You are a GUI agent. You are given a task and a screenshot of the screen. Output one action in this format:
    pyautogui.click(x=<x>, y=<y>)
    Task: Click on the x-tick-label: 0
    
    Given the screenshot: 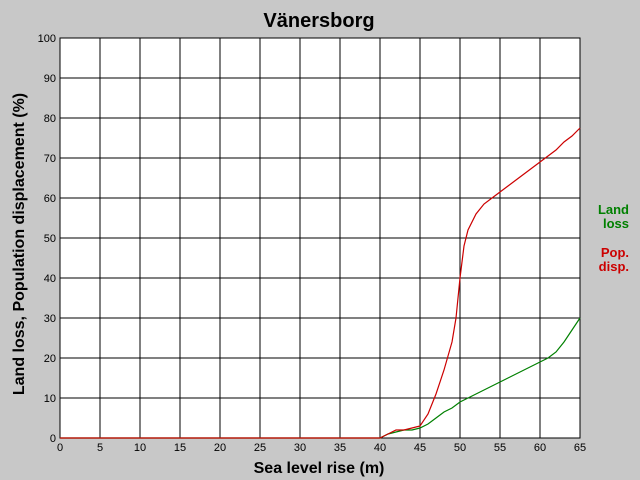 What is the action you would take?
    pyautogui.click(x=60, y=448)
    